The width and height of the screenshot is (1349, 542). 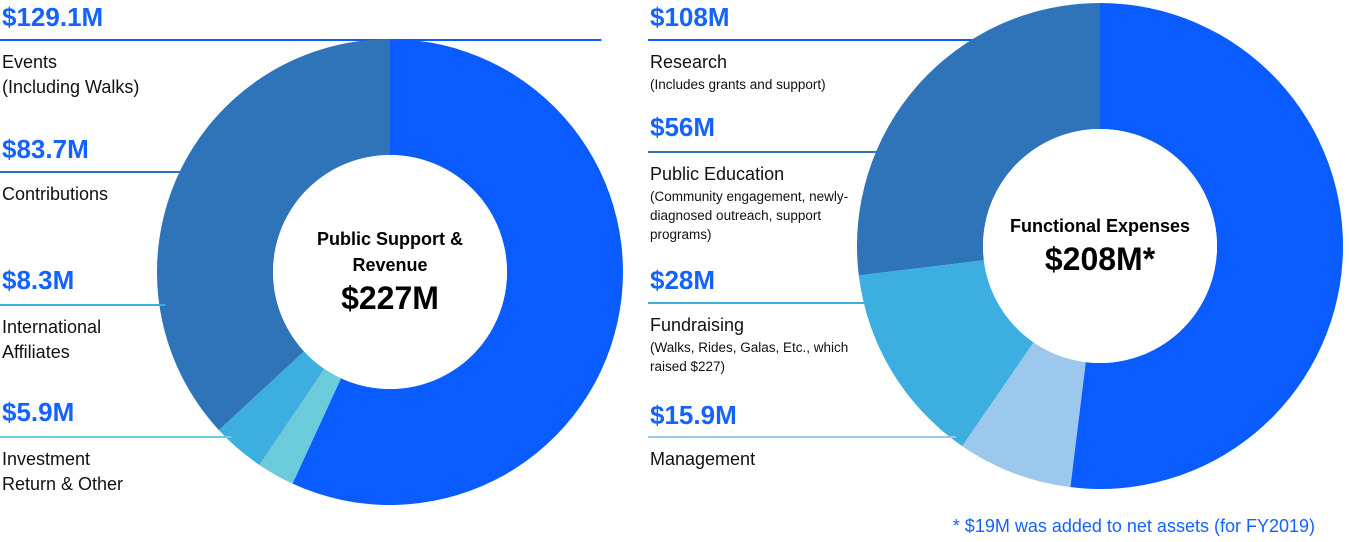 What do you see at coordinates (53, 17) in the screenshot?
I see `value-label: $129.1M` at bounding box center [53, 17].